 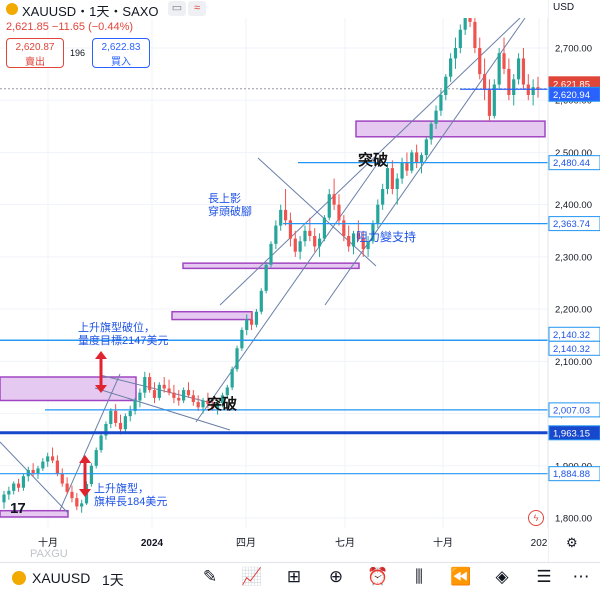 I want to click on annotation-flag-breakout: 上升旗型破位， 量度目標2147美元, so click(x=123, y=335).